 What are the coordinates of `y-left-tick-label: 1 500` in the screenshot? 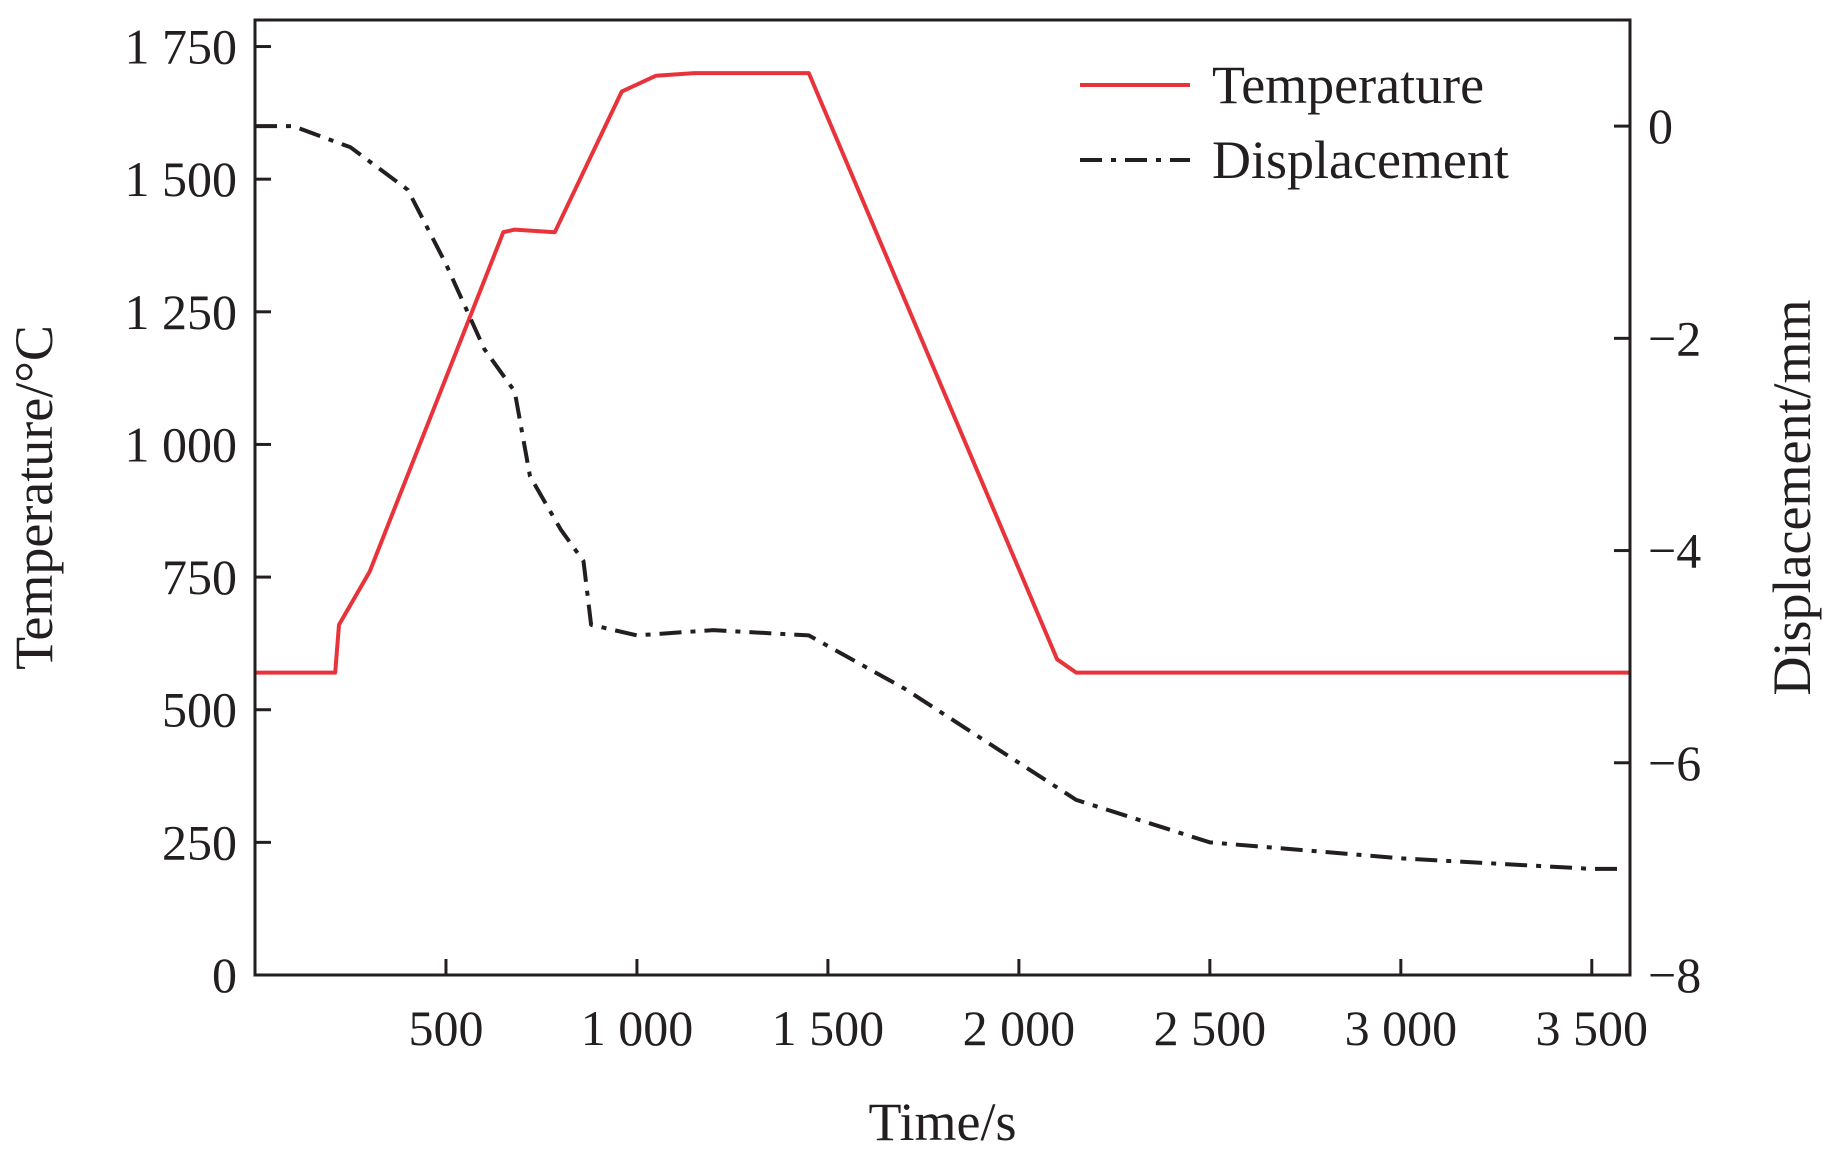 It's located at (181, 179).